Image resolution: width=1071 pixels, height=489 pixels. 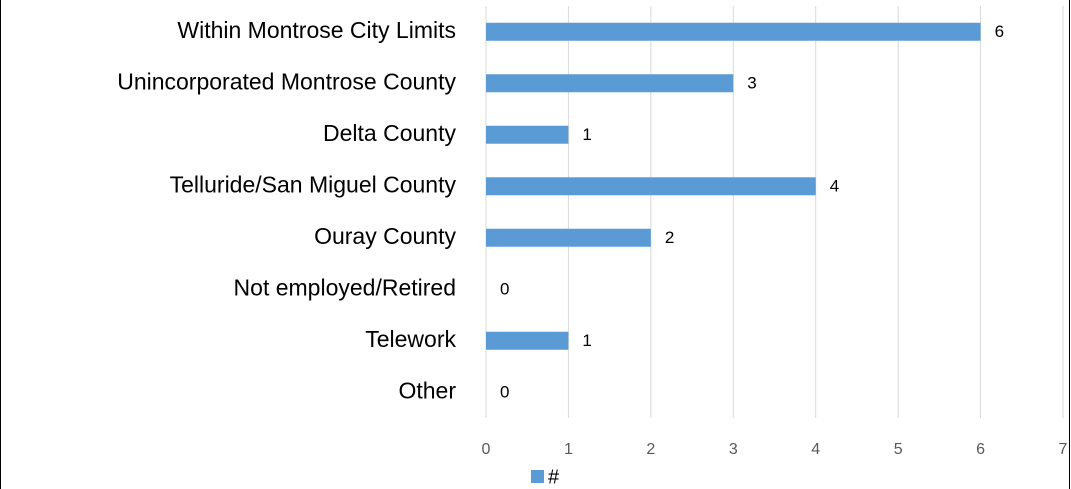 I want to click on data-label: 4, so click(x=834, y=186).